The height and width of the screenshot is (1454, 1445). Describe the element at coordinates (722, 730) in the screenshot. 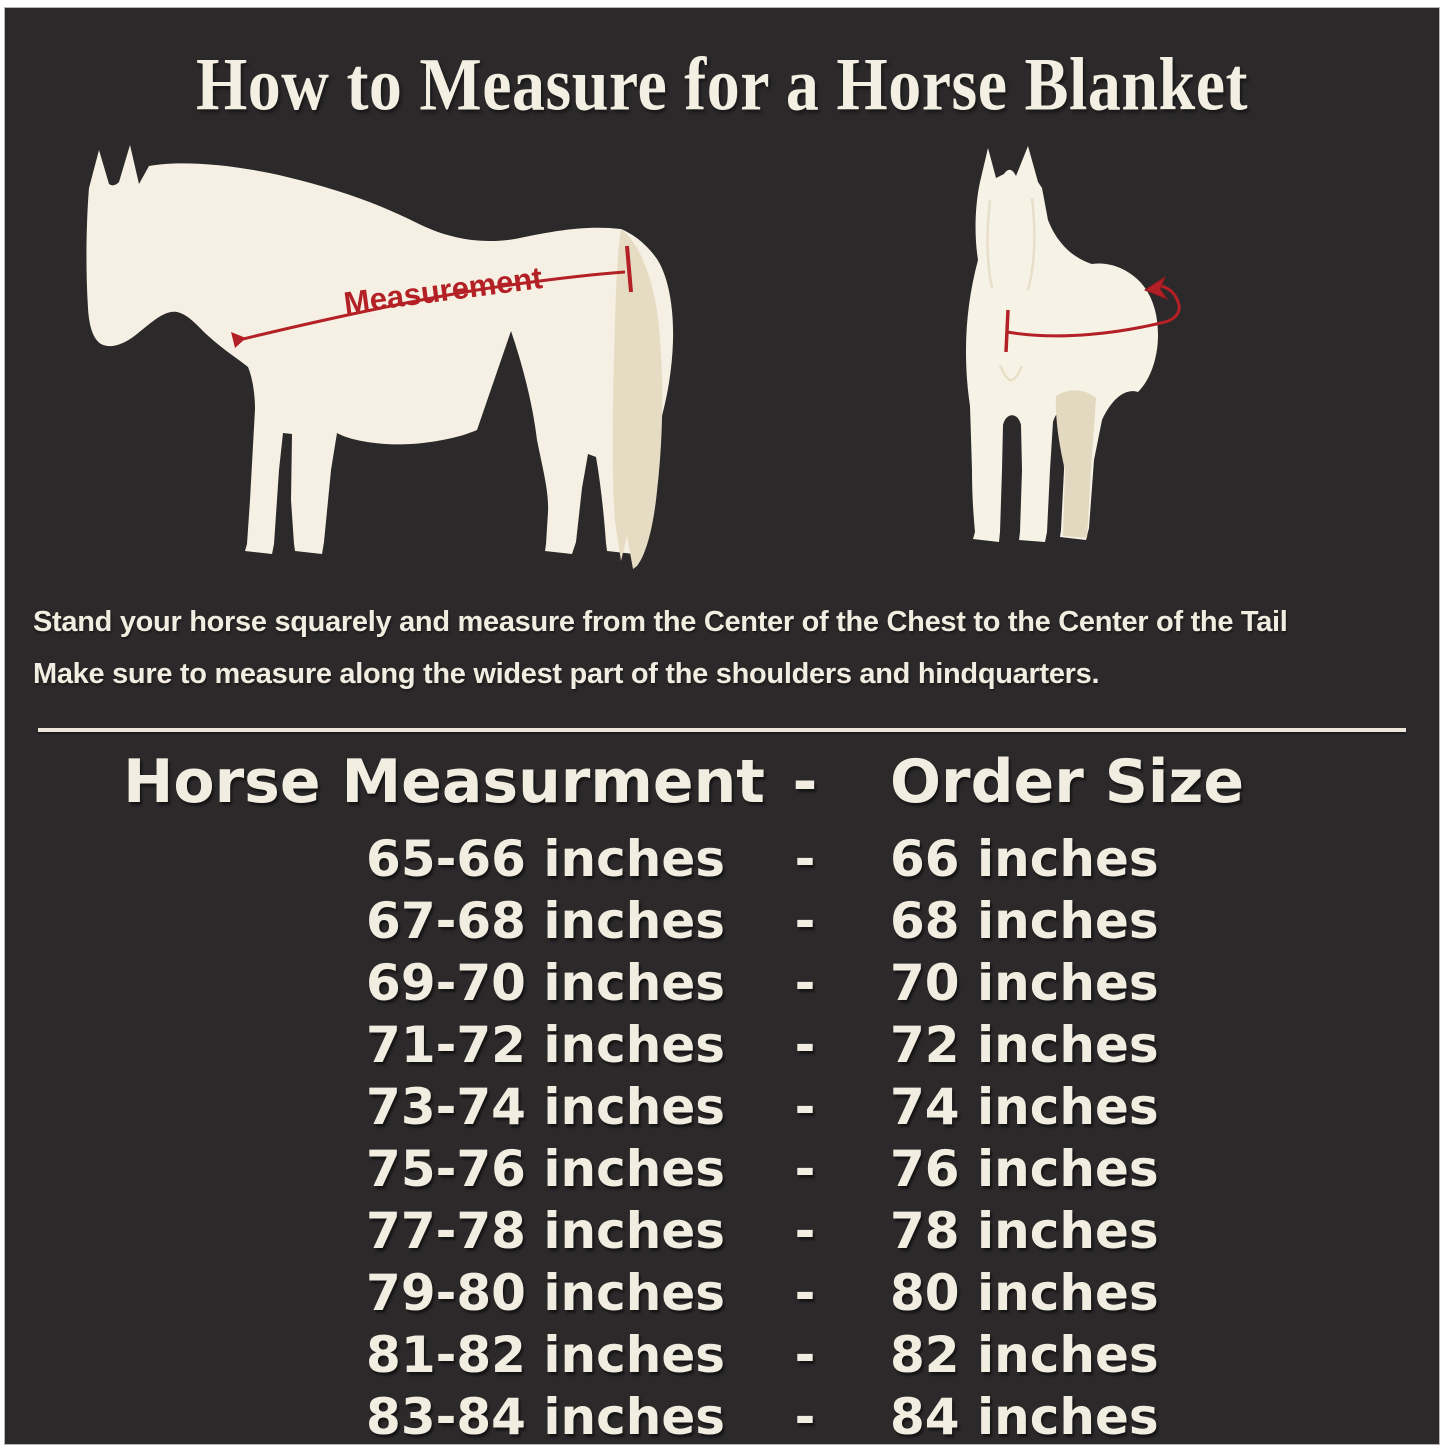

I see `divider-line` at that location.